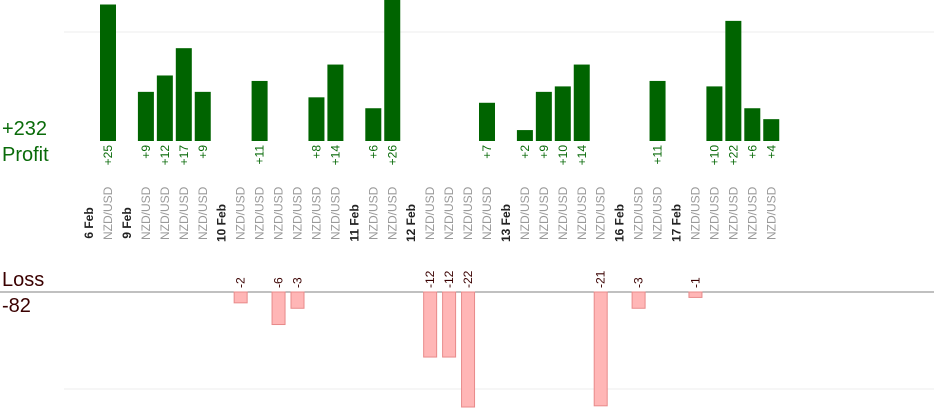 This screenshot has height=420, width=934. What do you see at coordinates (468, 279) in the screenshot?
I see `loss-value-label: -22` at bounding box center [468, 279].